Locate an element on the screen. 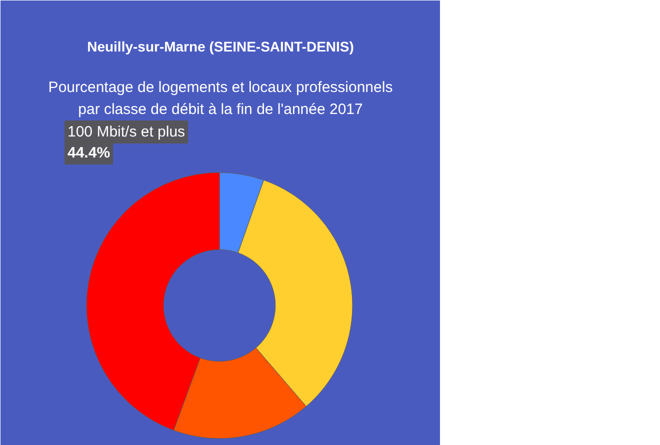 This screenshot has height=445, width=660. chart-subtitle: Pourcentage de logements et locaux professionnels par classe de débit à la fin de l'année 2017 is located at coordinates (220, 98).